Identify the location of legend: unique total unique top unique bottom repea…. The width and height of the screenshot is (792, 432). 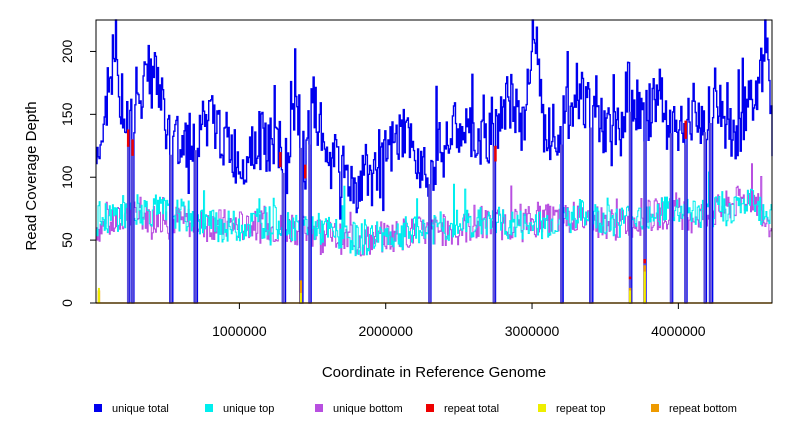
(415, 409).